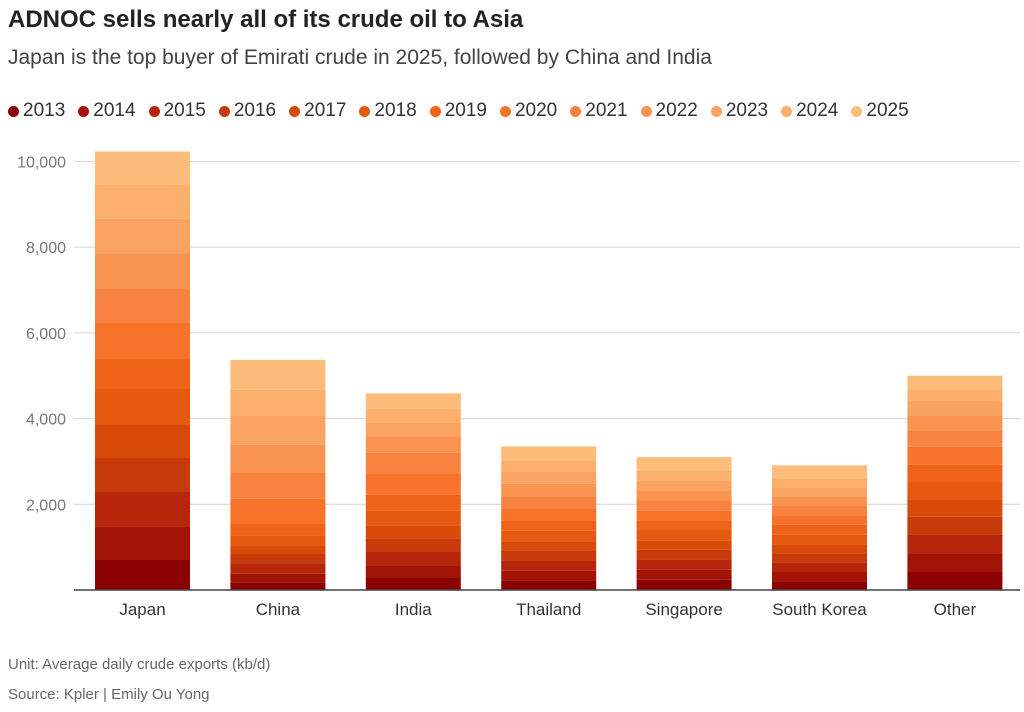 Image resolution: width=1024 pixels, height=712 pixels. What do you see at coordinates (955, 562) in the screenshot?
I see `bar-segment-other-2014` at bounding box center [955, 562].